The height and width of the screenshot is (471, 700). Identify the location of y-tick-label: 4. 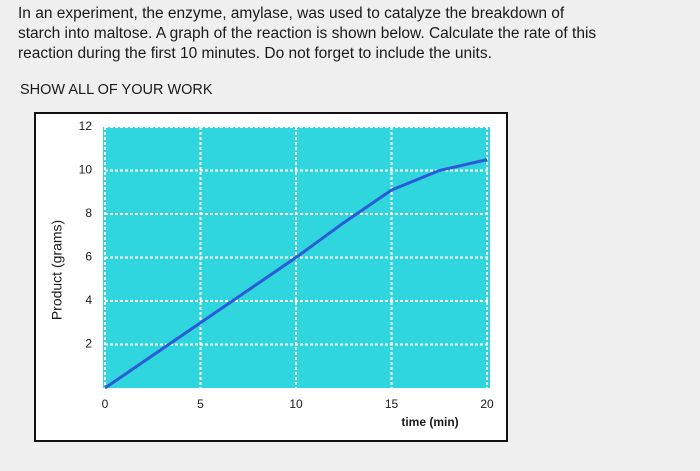
(88, 300).